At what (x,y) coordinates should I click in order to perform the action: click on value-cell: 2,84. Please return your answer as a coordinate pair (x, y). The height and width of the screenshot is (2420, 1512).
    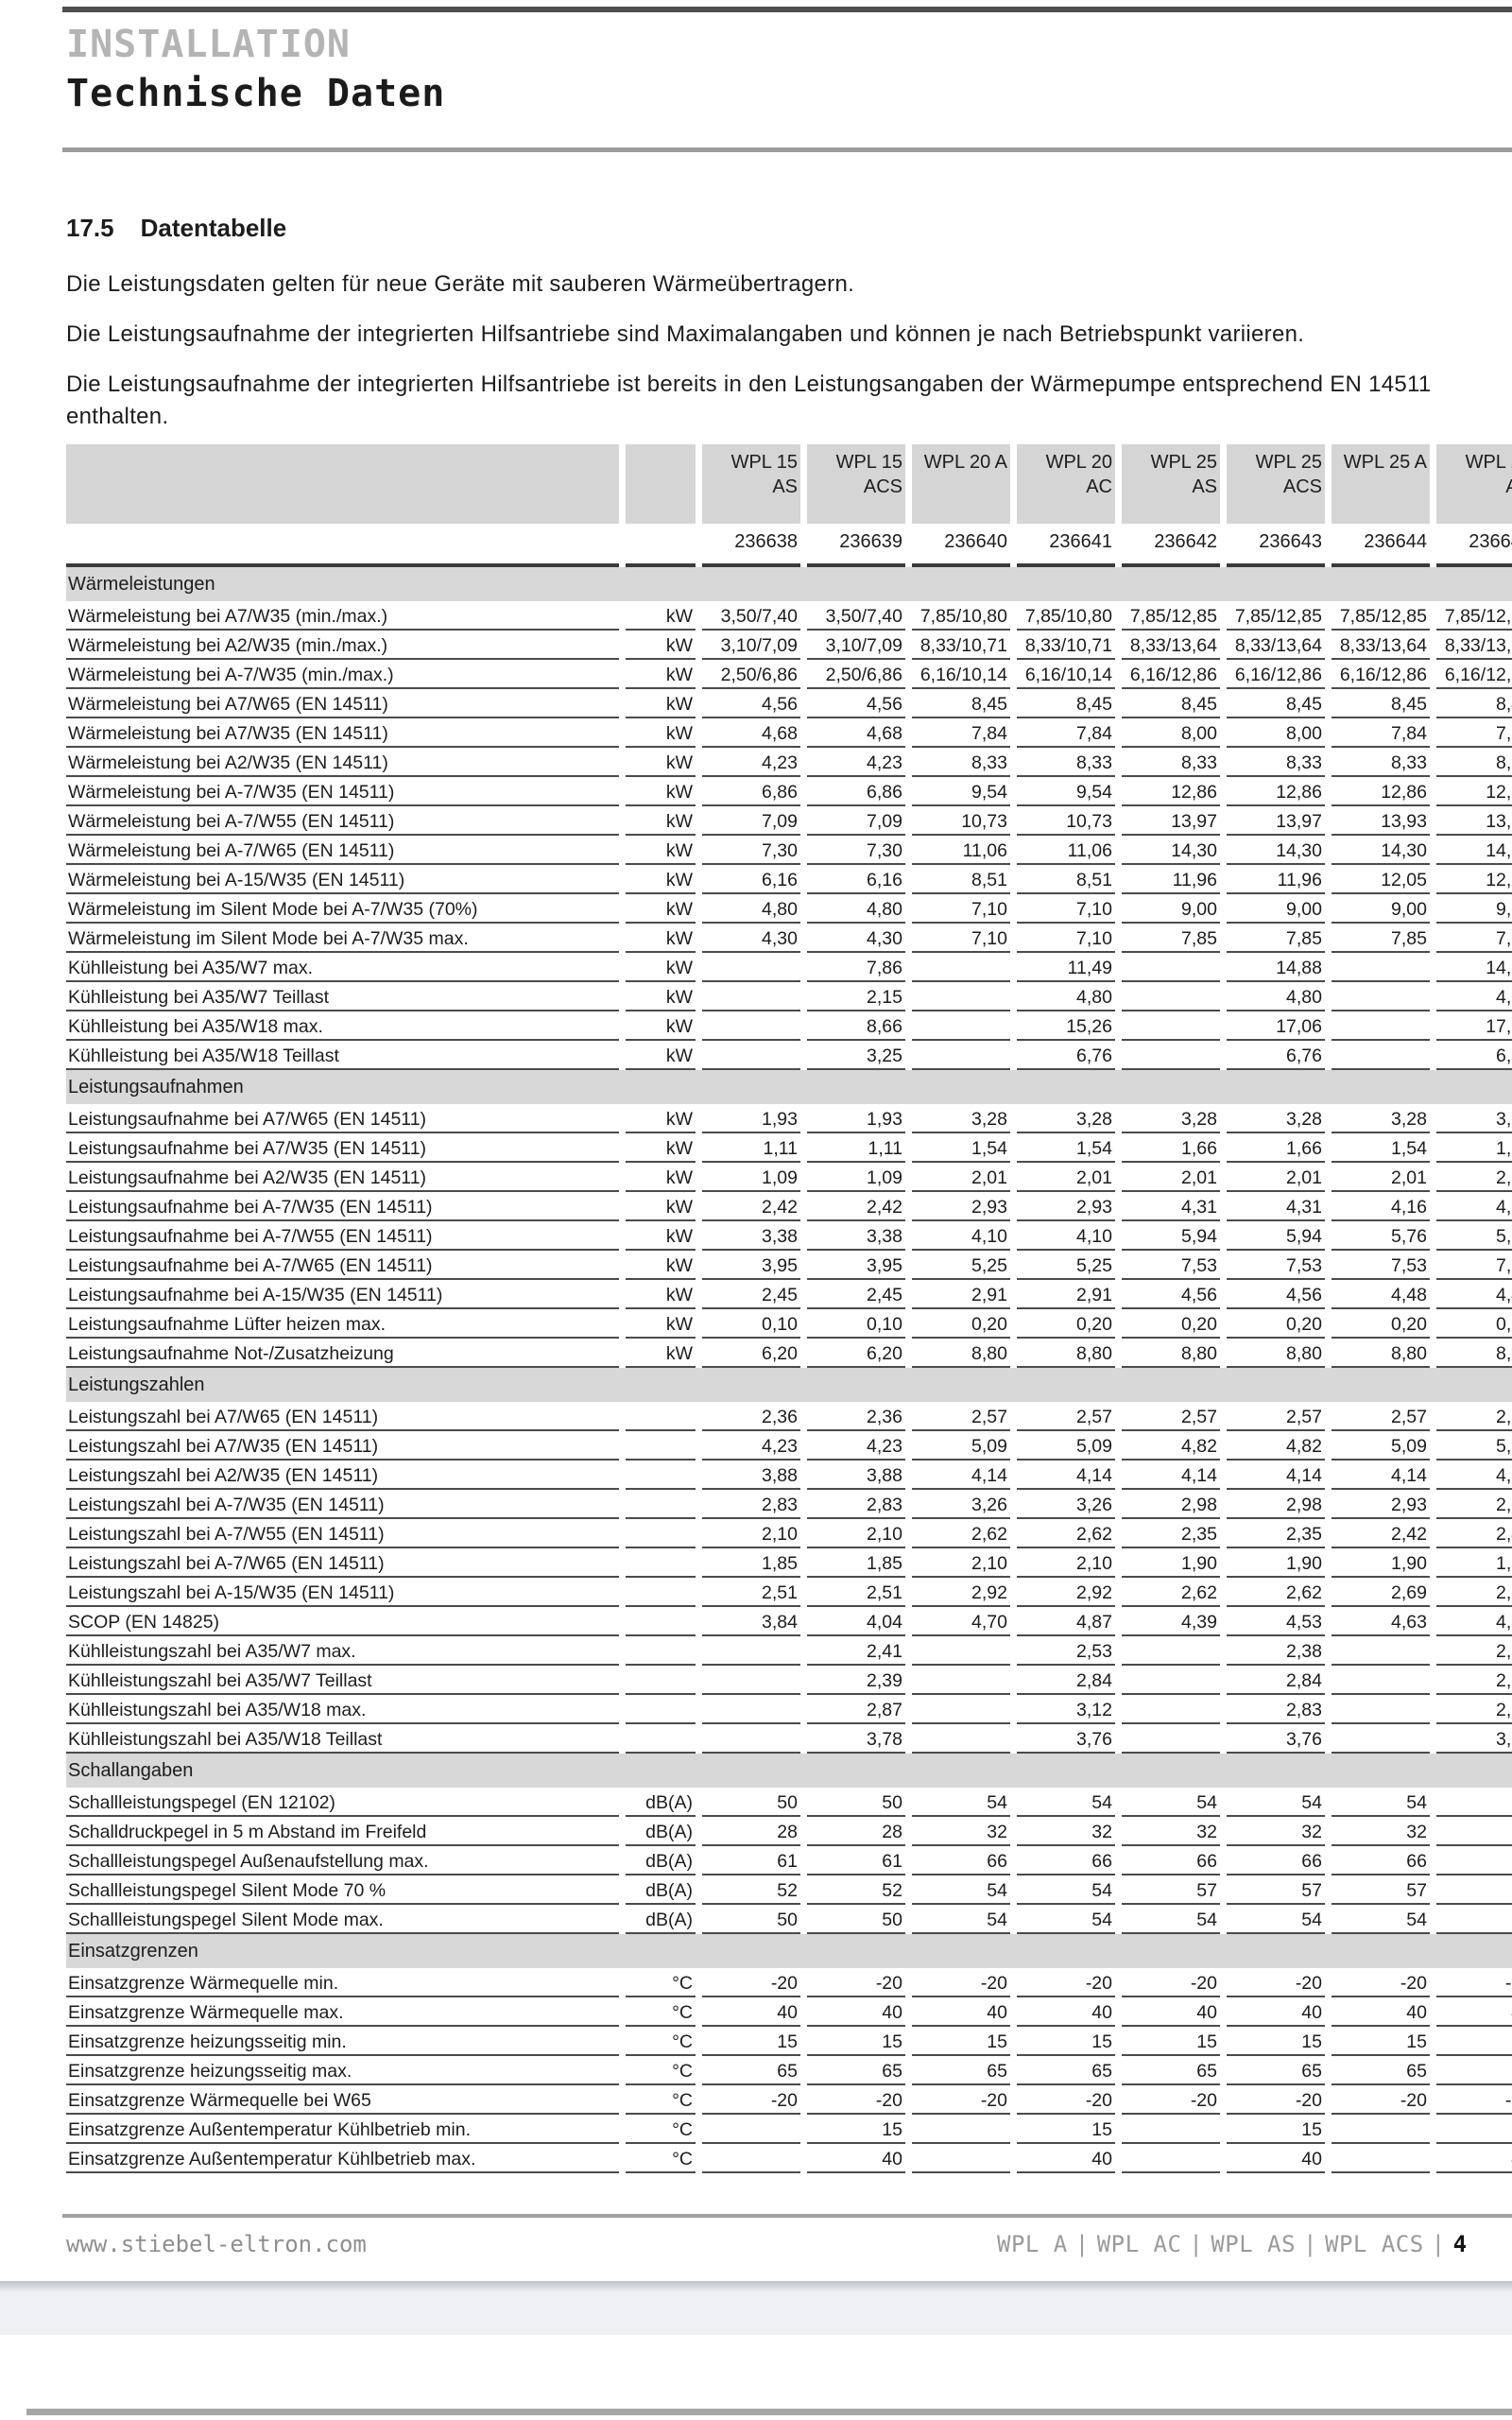
    Looking at the image, I should click on (1474, 1680).